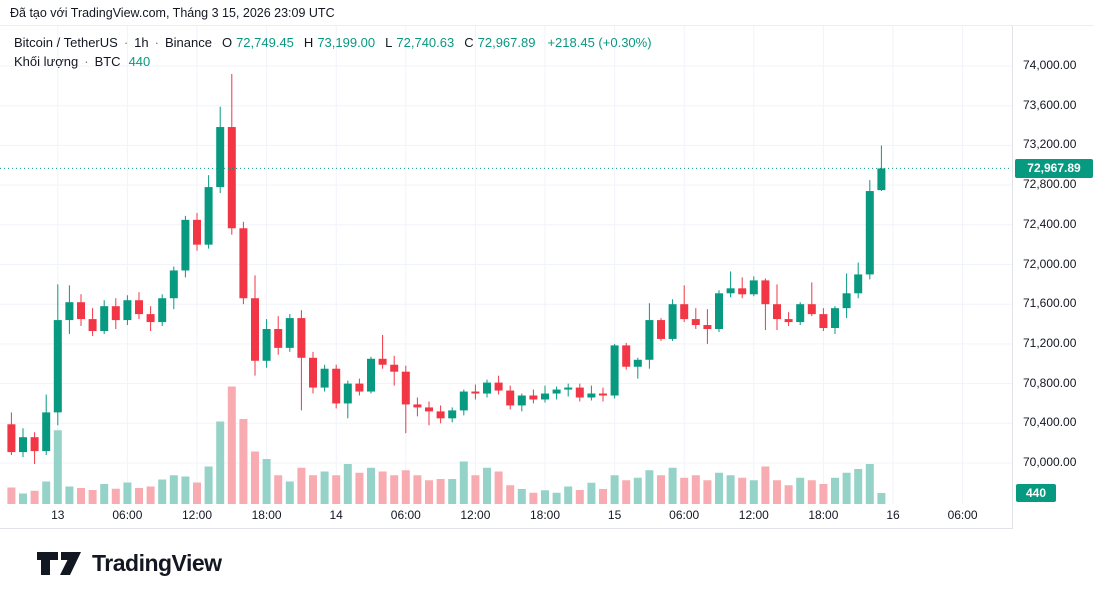 The image size is (1094, 592). Describe the element at coordinates (389, 42) in the screenshot. I see `low-label: L` at that location.